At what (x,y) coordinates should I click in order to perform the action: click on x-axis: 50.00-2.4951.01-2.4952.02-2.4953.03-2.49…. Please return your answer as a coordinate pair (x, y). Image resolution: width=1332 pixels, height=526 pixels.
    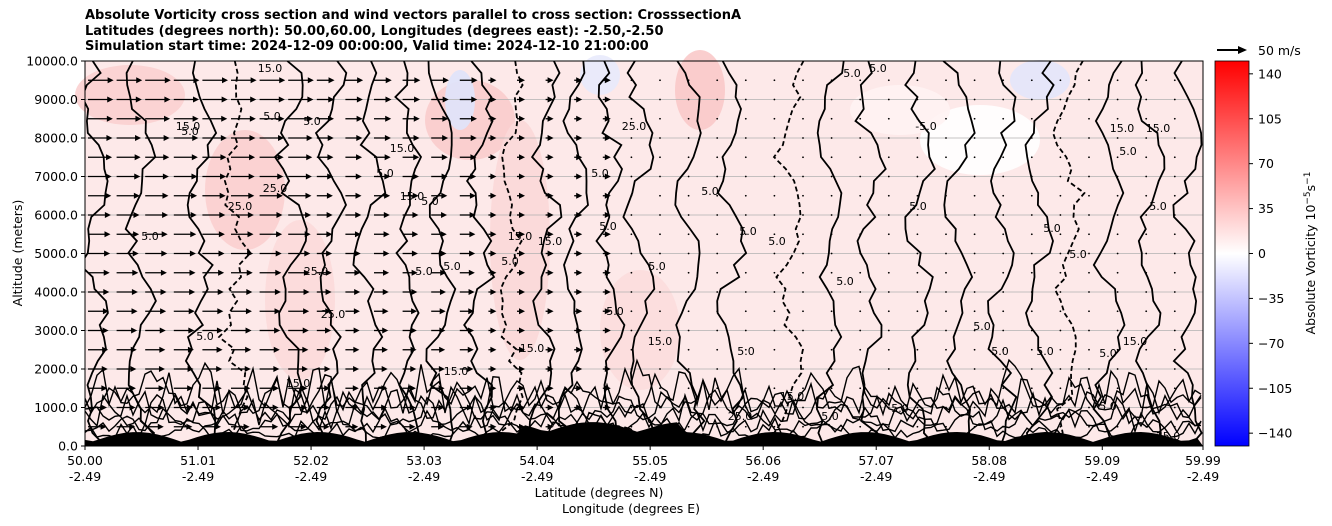
    Looking at the image, I should click on (644, 465).